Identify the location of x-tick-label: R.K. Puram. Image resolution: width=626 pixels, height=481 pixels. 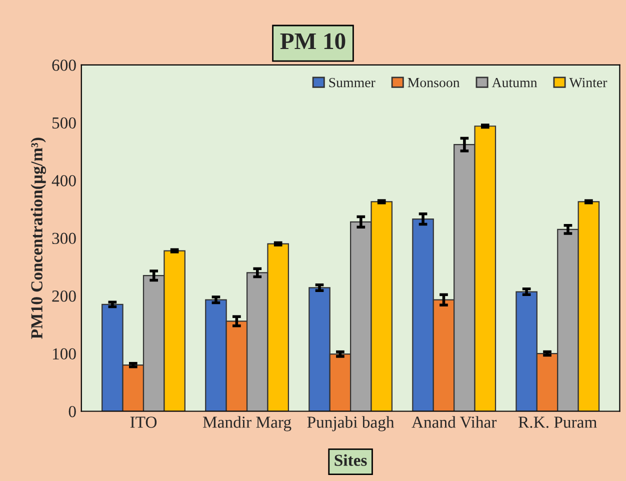
(557, 422).